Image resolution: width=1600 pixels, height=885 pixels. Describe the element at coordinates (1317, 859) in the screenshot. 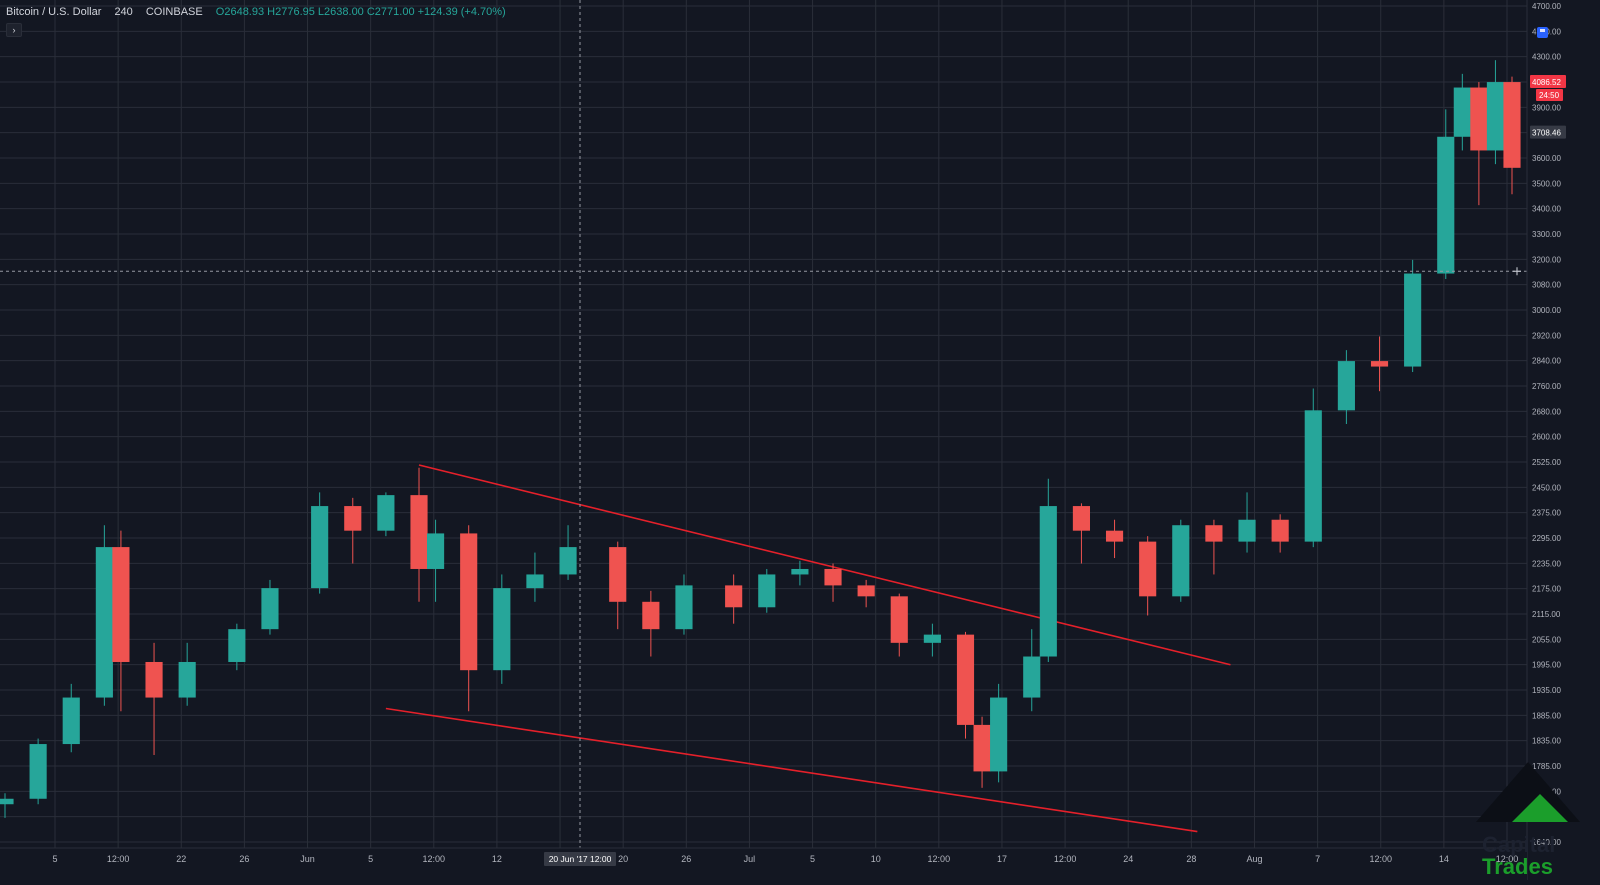

I see `time-tick-label: 7` at that location.